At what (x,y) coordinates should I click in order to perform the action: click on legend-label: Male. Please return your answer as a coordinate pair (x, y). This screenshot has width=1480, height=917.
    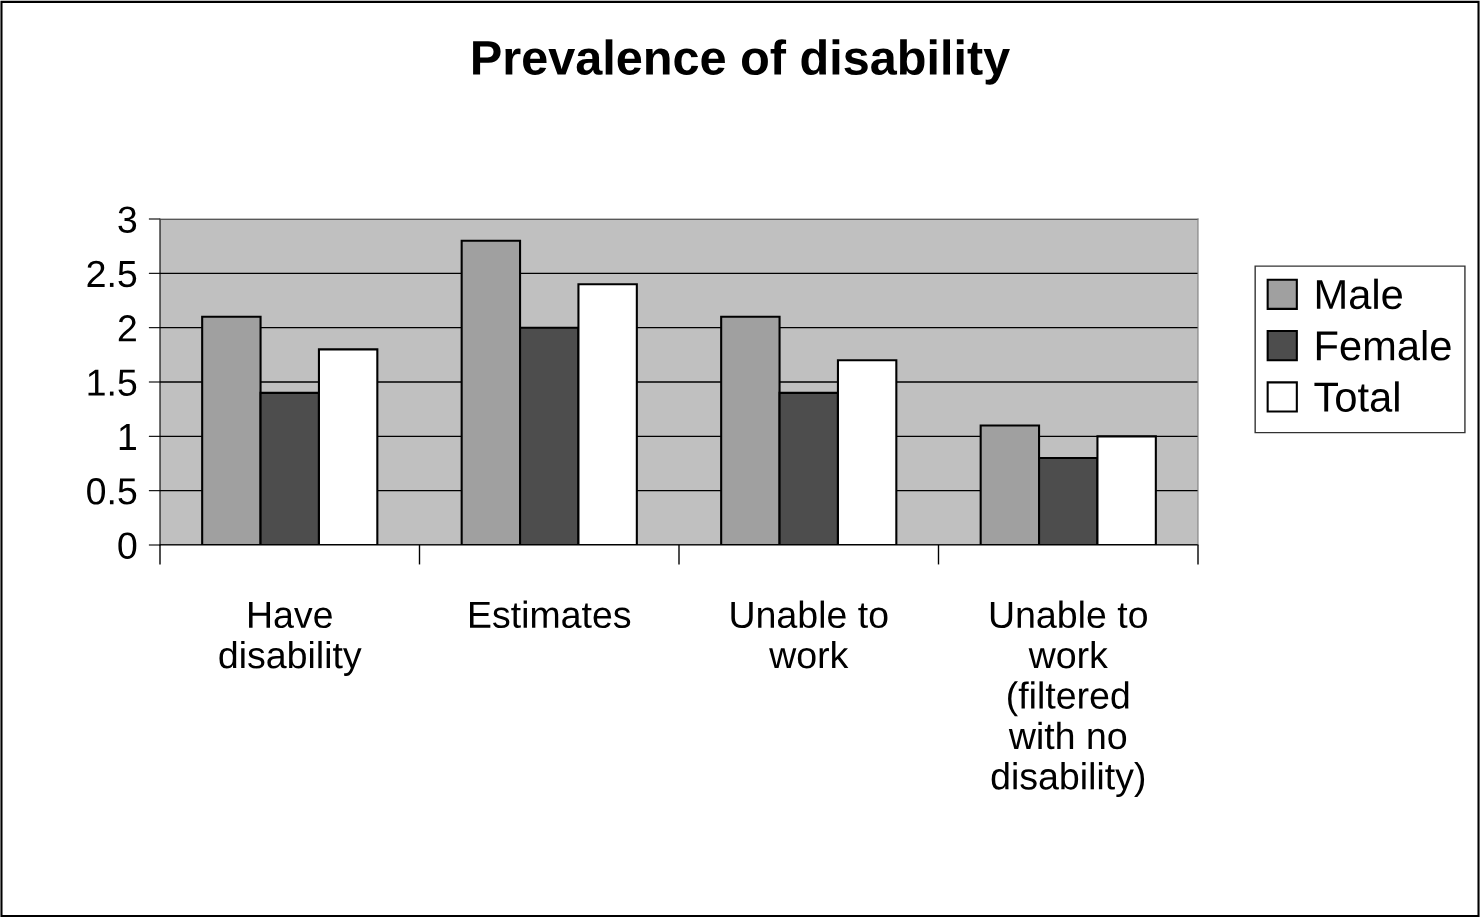
    Looking at the image, I should click on (1359, 294).